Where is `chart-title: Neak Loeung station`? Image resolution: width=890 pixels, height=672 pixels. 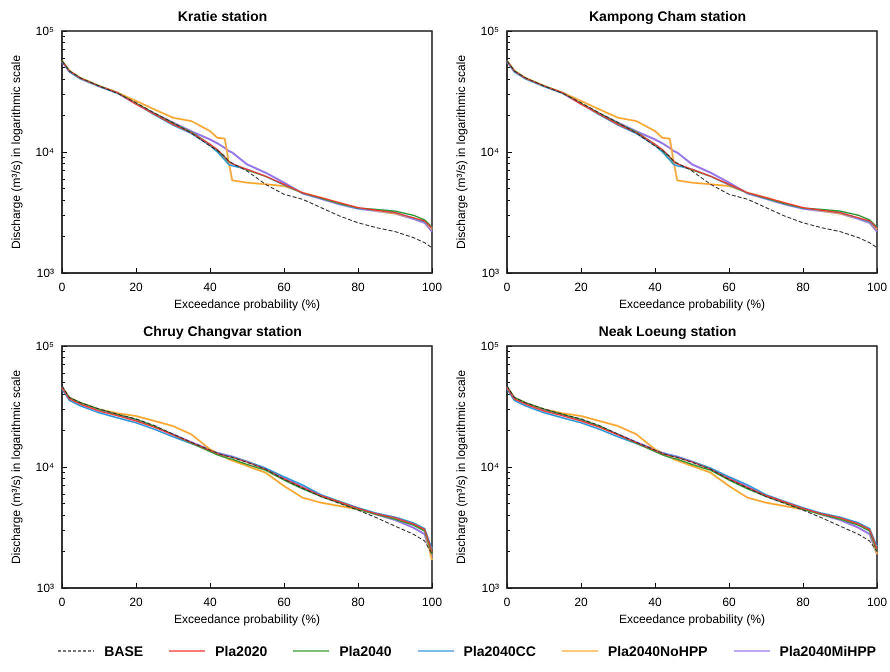 chart-title: Neak Loeung station is located at coordinates (667, 331).